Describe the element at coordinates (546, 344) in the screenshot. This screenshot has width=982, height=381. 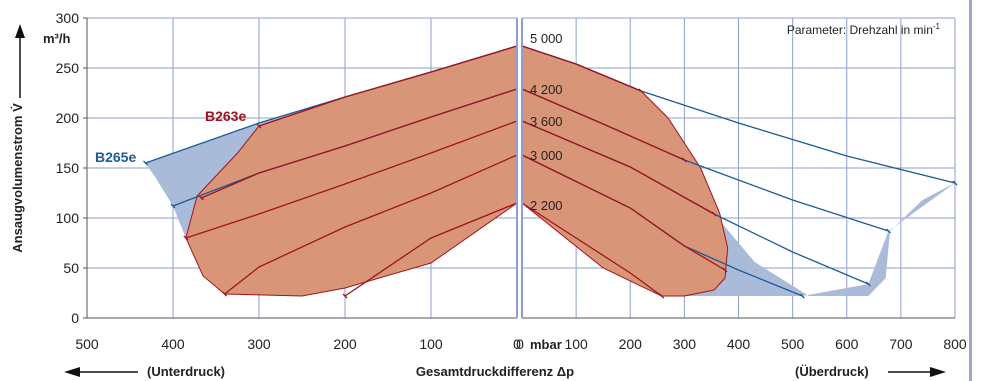
I see `x-unit-label: mbar` at that location.